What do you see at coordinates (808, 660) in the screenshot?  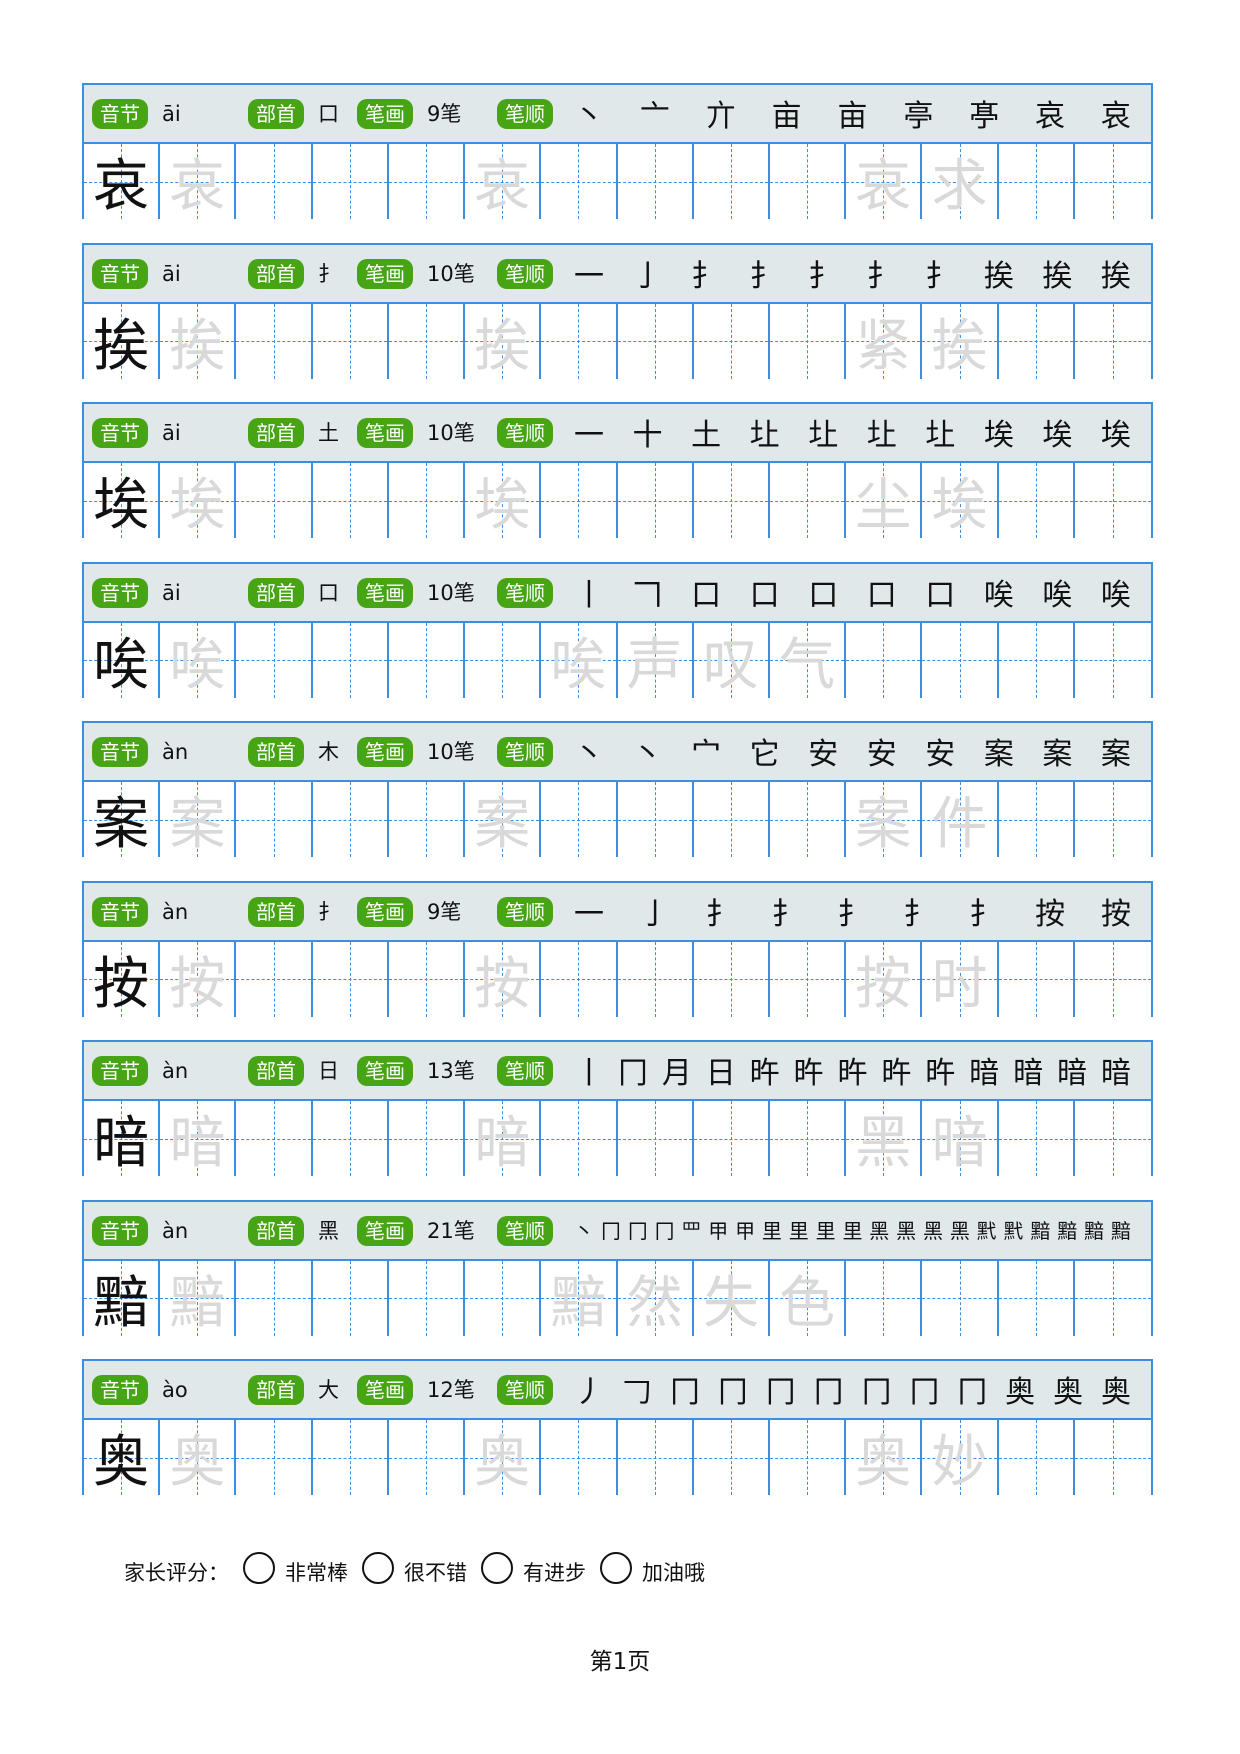 I see `practice-cell: 气` at bounding box center [808, 660].